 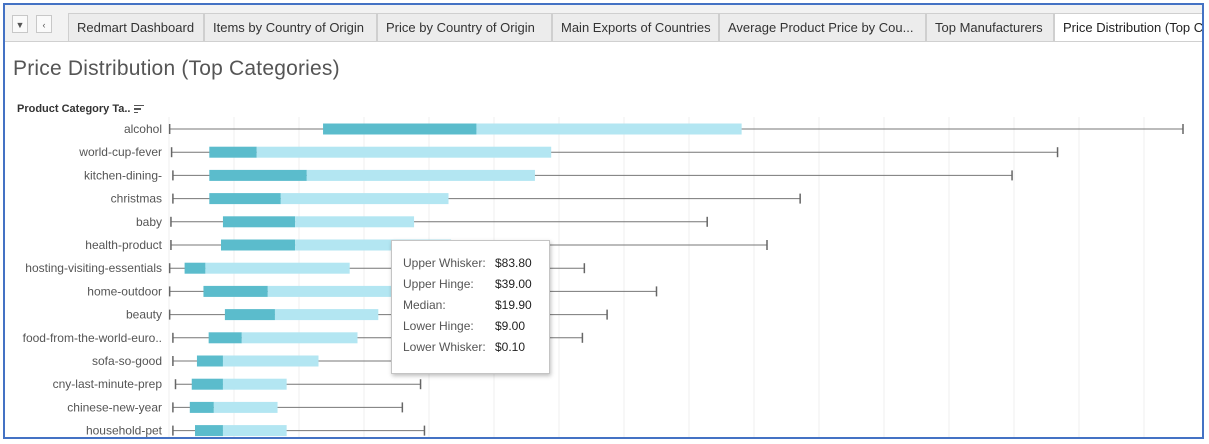 What do you see at coordinates (136, 199) in the screenshot?
I see `category-label: christmas` at bounding box center [136, 199].